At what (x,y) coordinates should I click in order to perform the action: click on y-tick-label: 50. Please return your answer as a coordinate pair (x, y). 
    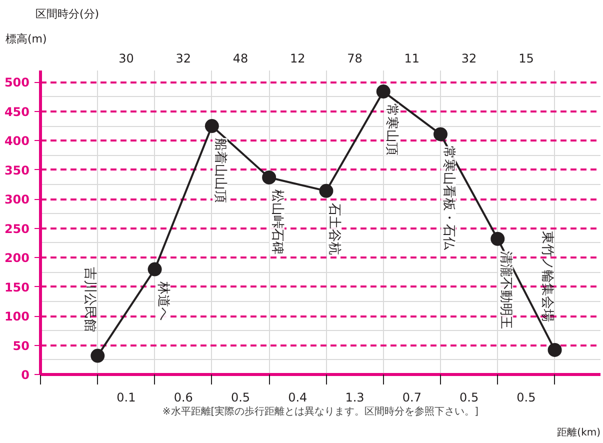
    Looking at the image, I should click on (21, 345).